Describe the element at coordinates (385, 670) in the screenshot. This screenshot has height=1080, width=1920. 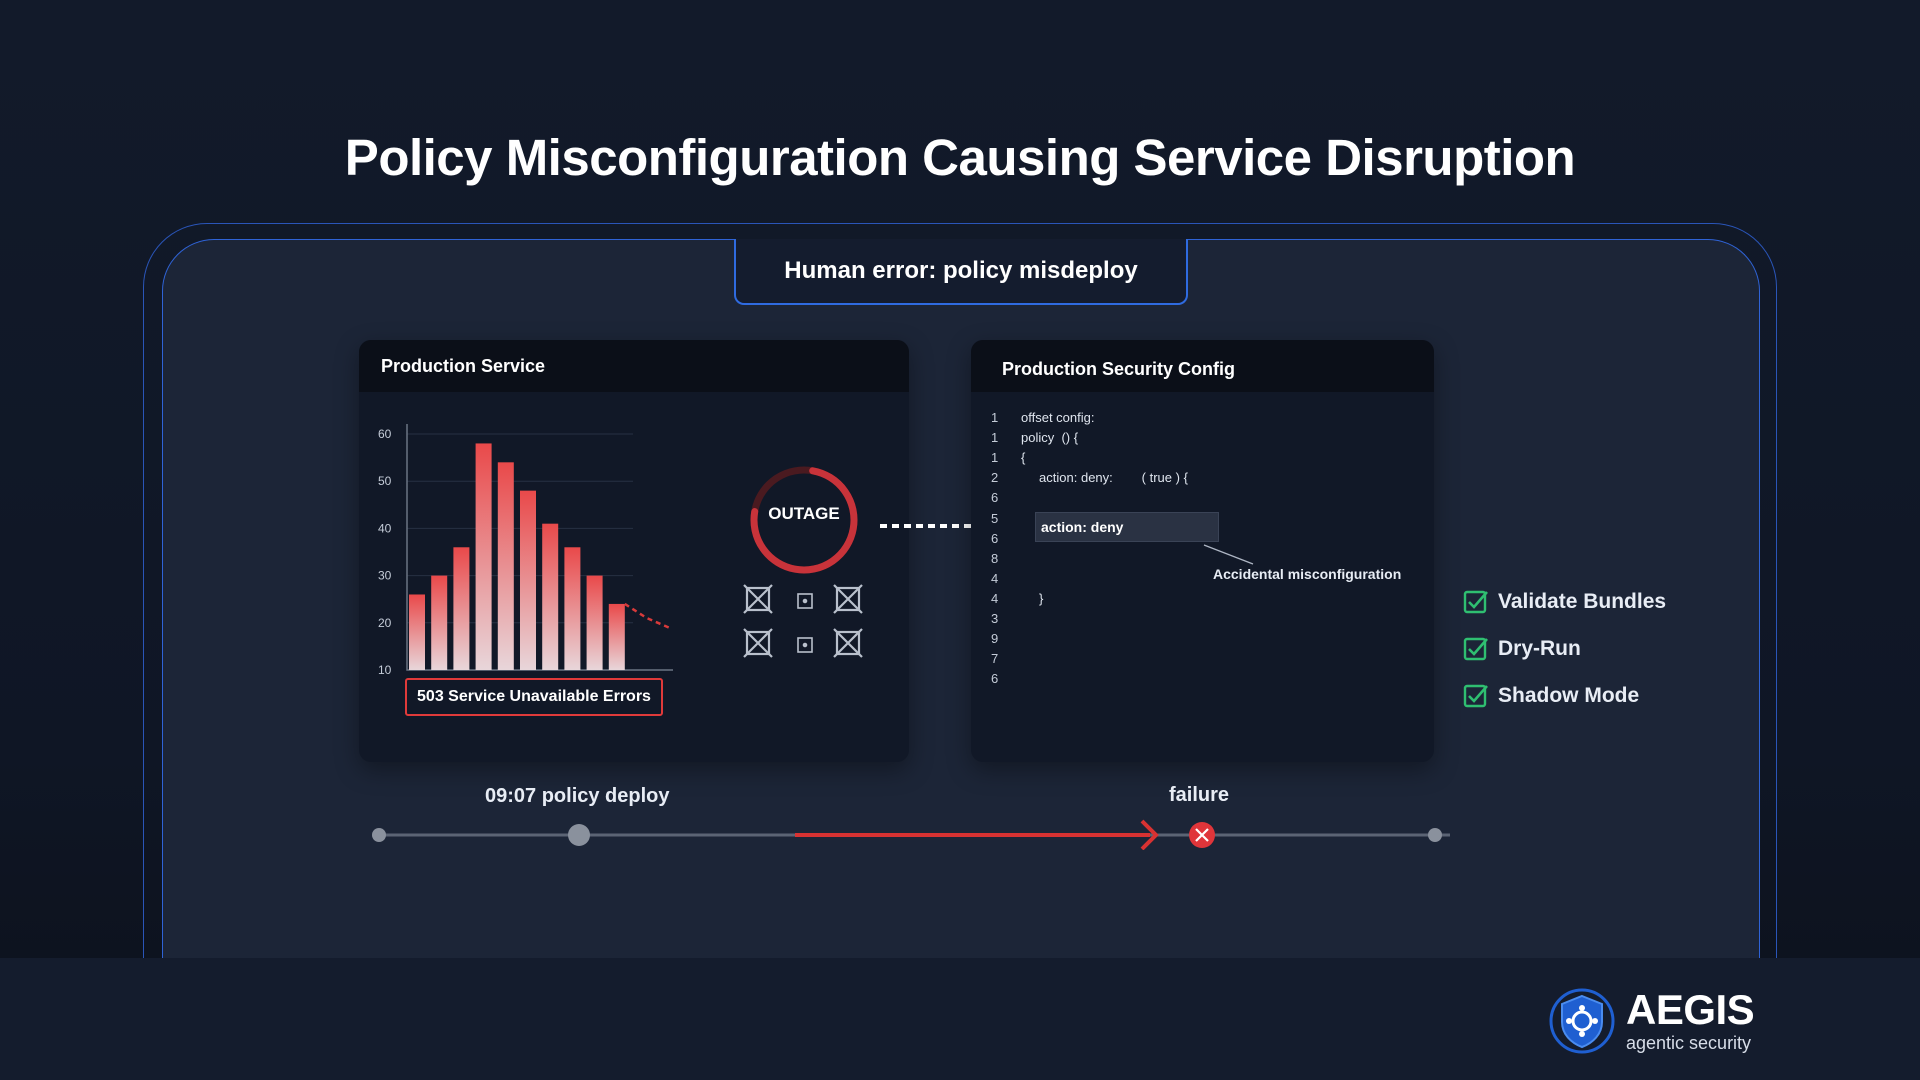
I see `y-tick-label: 10` at that location.